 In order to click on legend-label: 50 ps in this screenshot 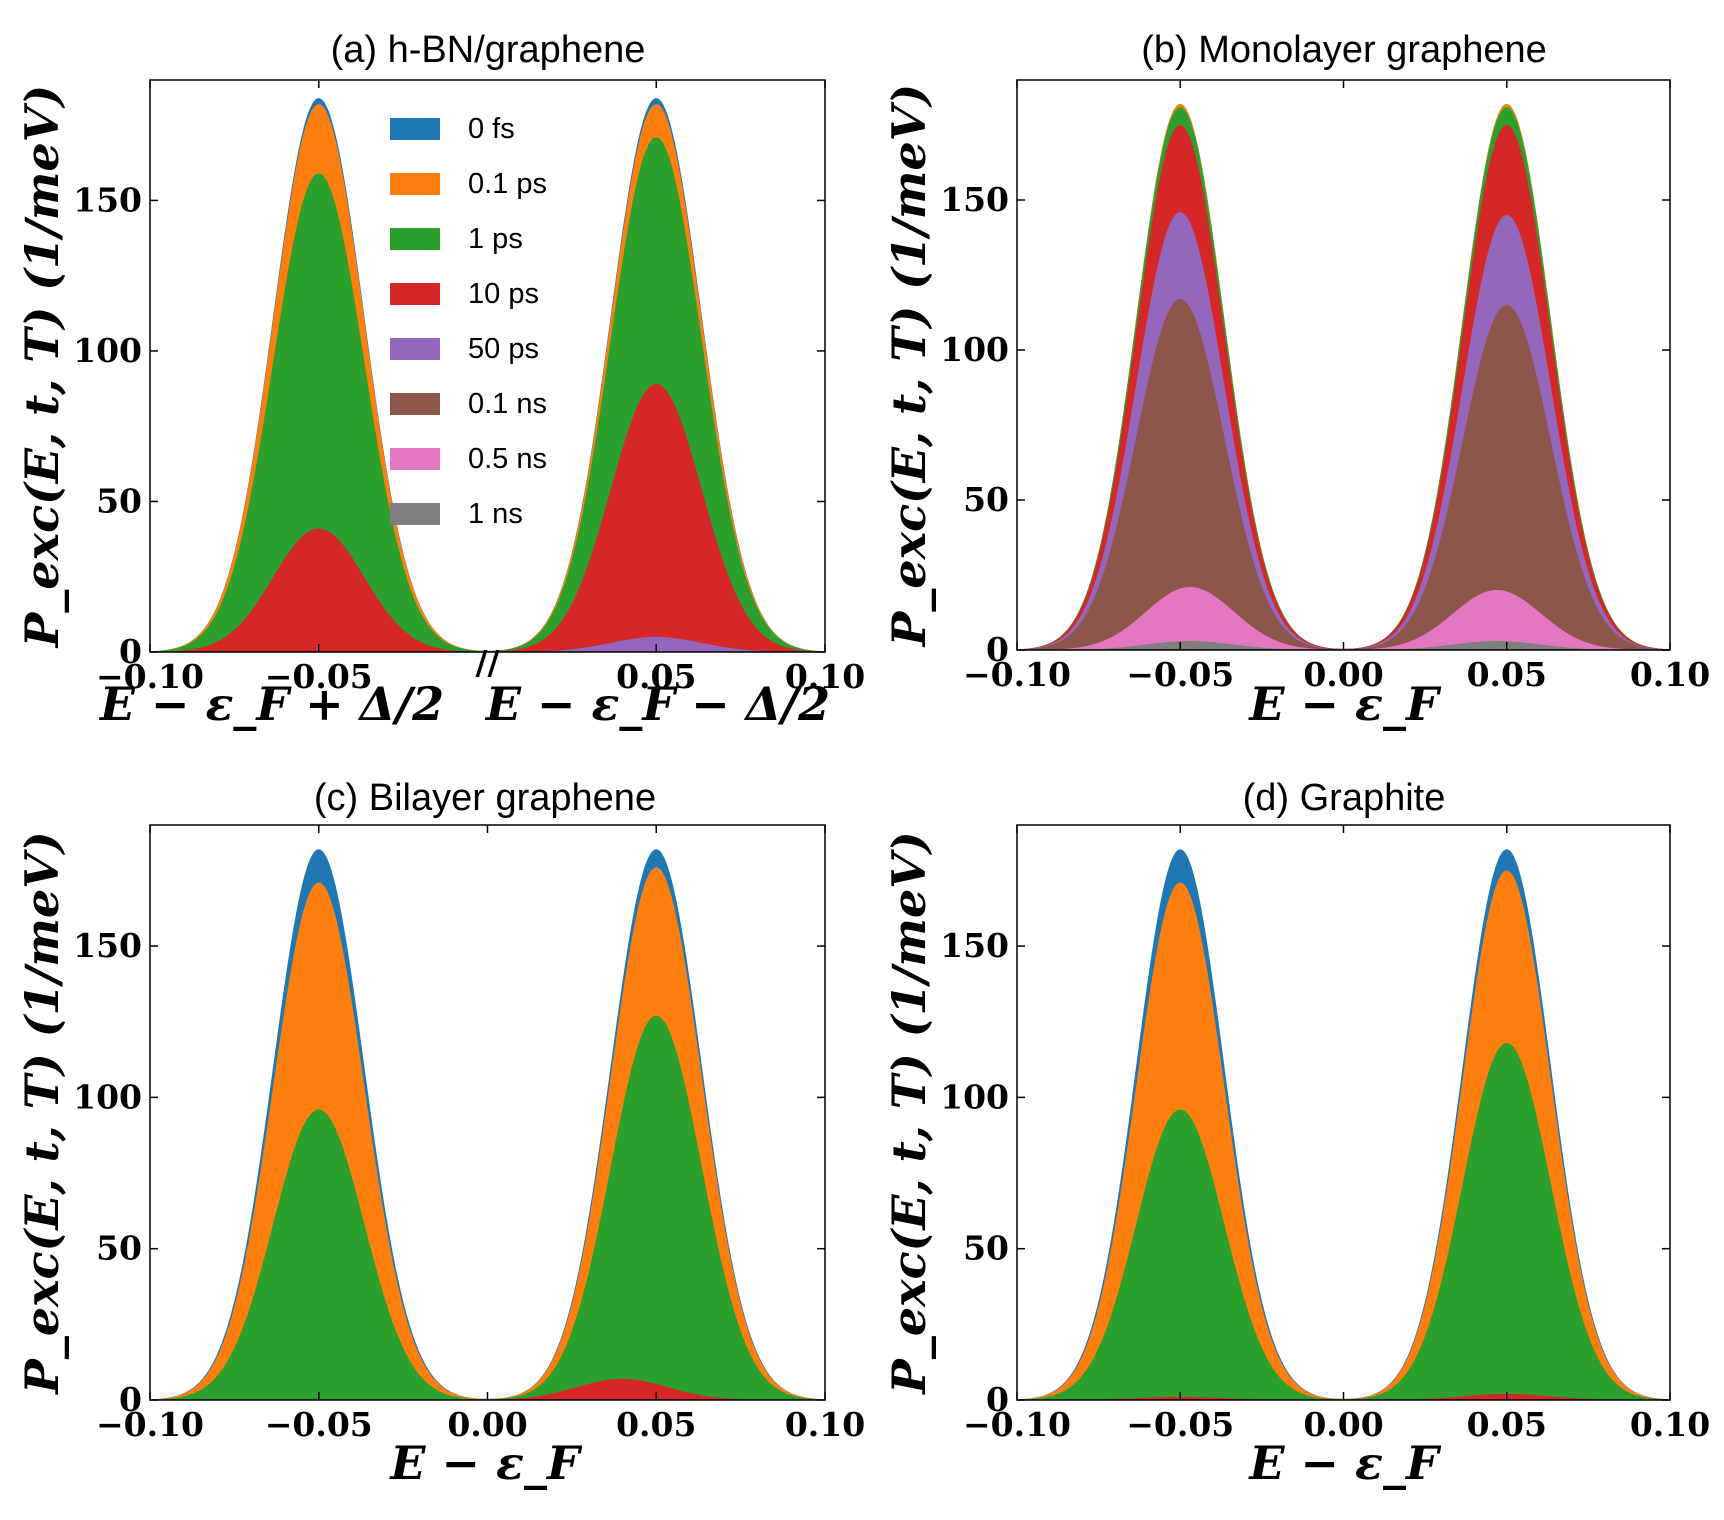, I will do `click(503, 349)`.